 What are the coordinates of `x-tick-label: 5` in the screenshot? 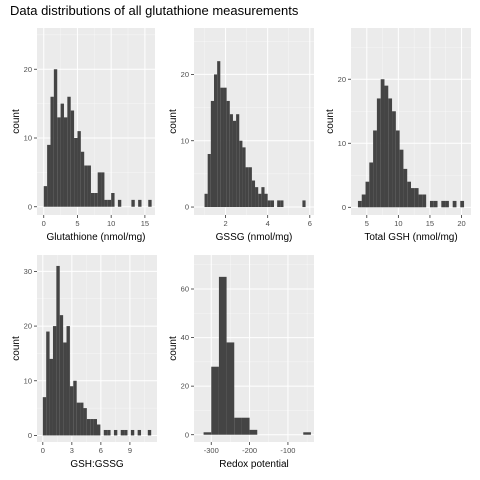 It's located at (77, 223).